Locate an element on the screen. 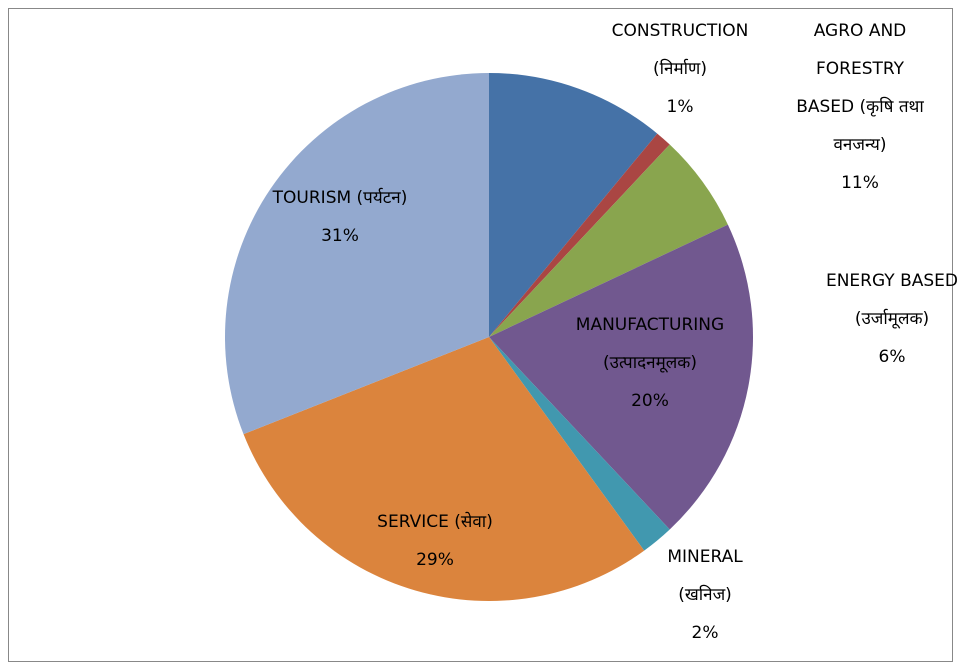  category-name: SERVICE (सेवा) is located at coordinates (435, 522).